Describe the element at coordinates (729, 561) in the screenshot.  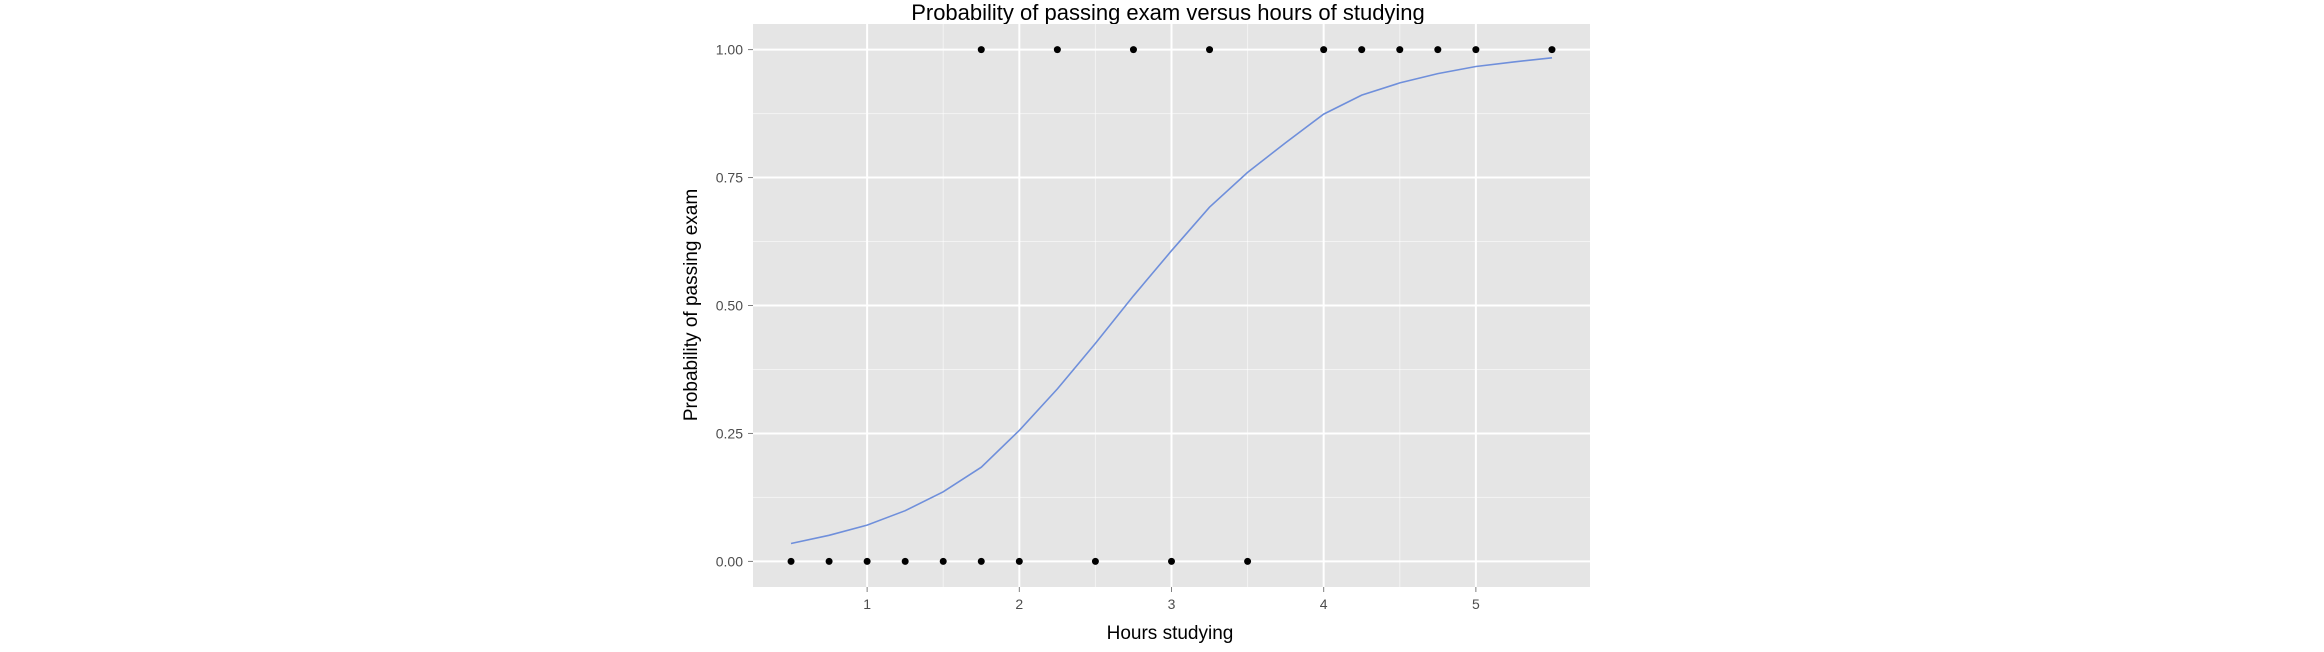
I see `y-tick-label: 0.00` at that location.